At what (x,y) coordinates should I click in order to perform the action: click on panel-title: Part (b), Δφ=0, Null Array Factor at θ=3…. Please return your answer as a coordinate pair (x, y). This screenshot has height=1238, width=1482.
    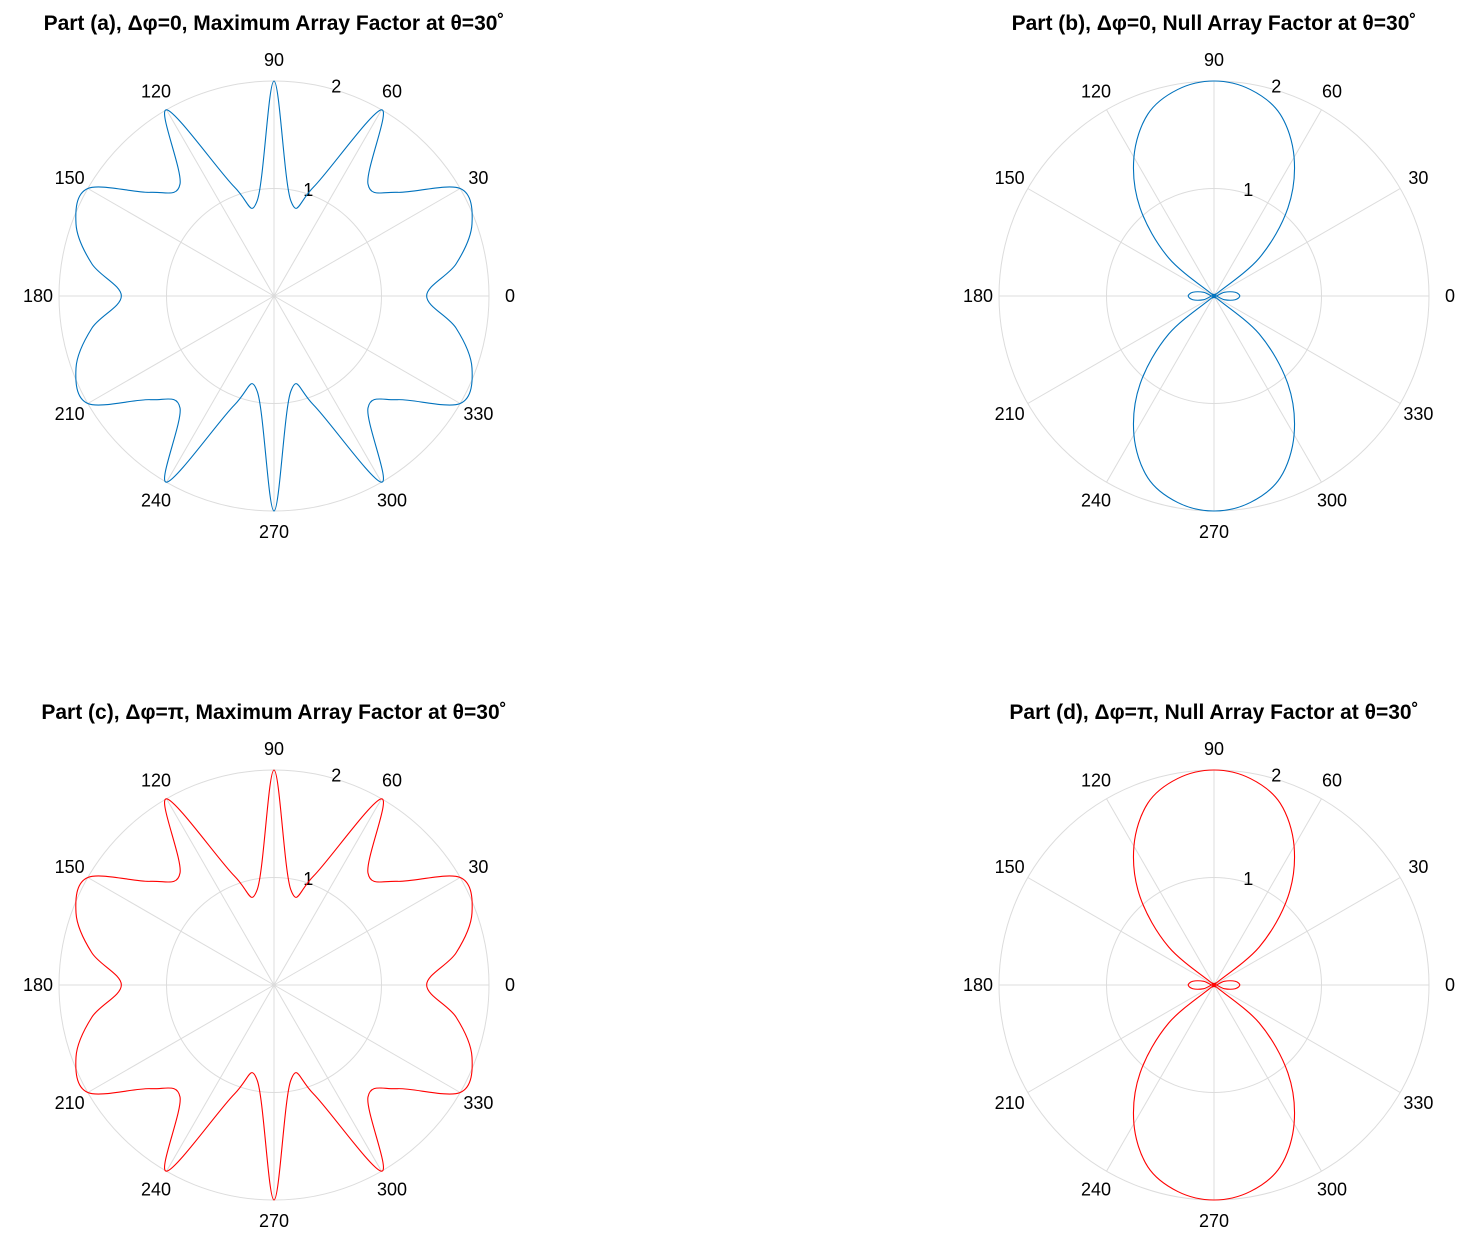
    Looking at the image, I should click on (1214, 23).